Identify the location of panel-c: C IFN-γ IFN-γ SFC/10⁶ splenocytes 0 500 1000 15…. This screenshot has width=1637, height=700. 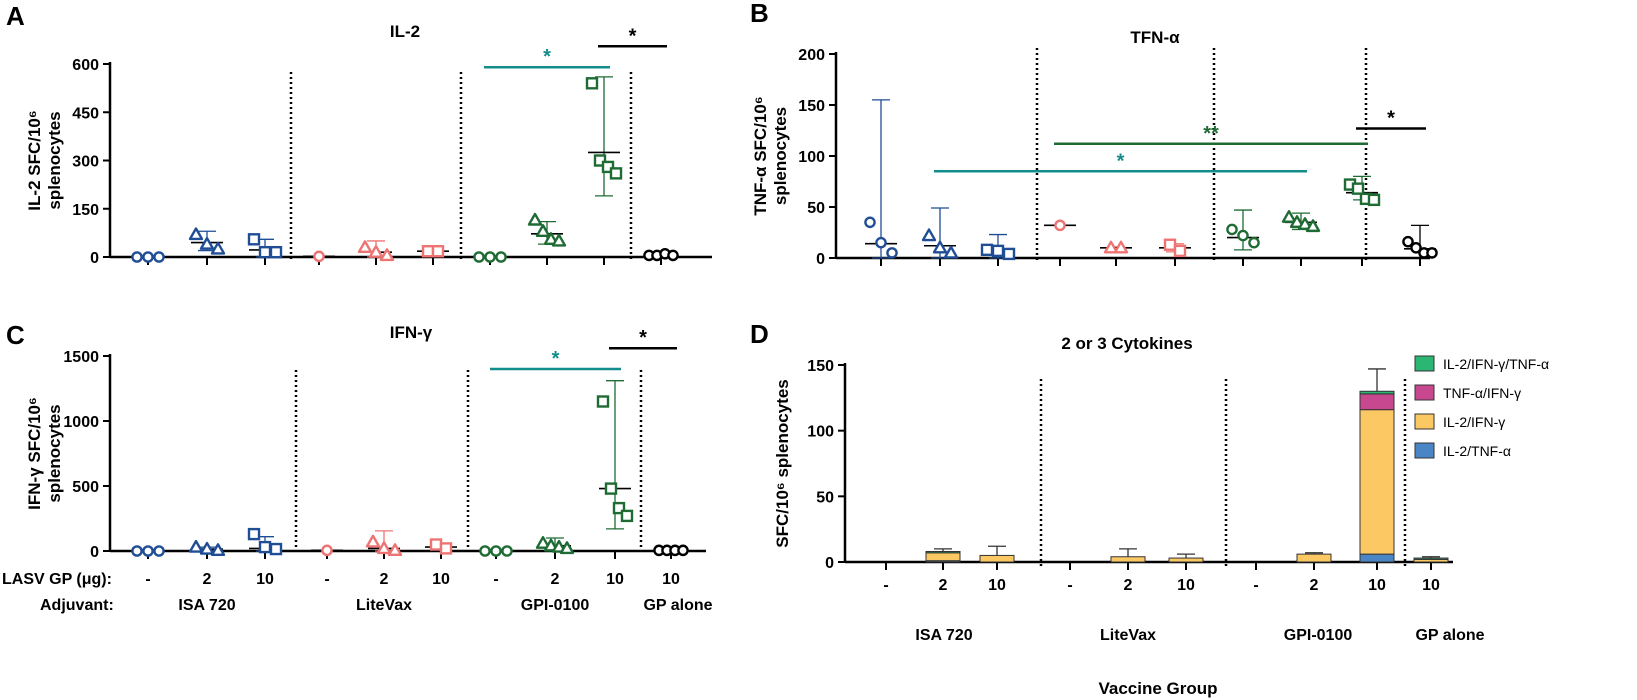
(356, 440).